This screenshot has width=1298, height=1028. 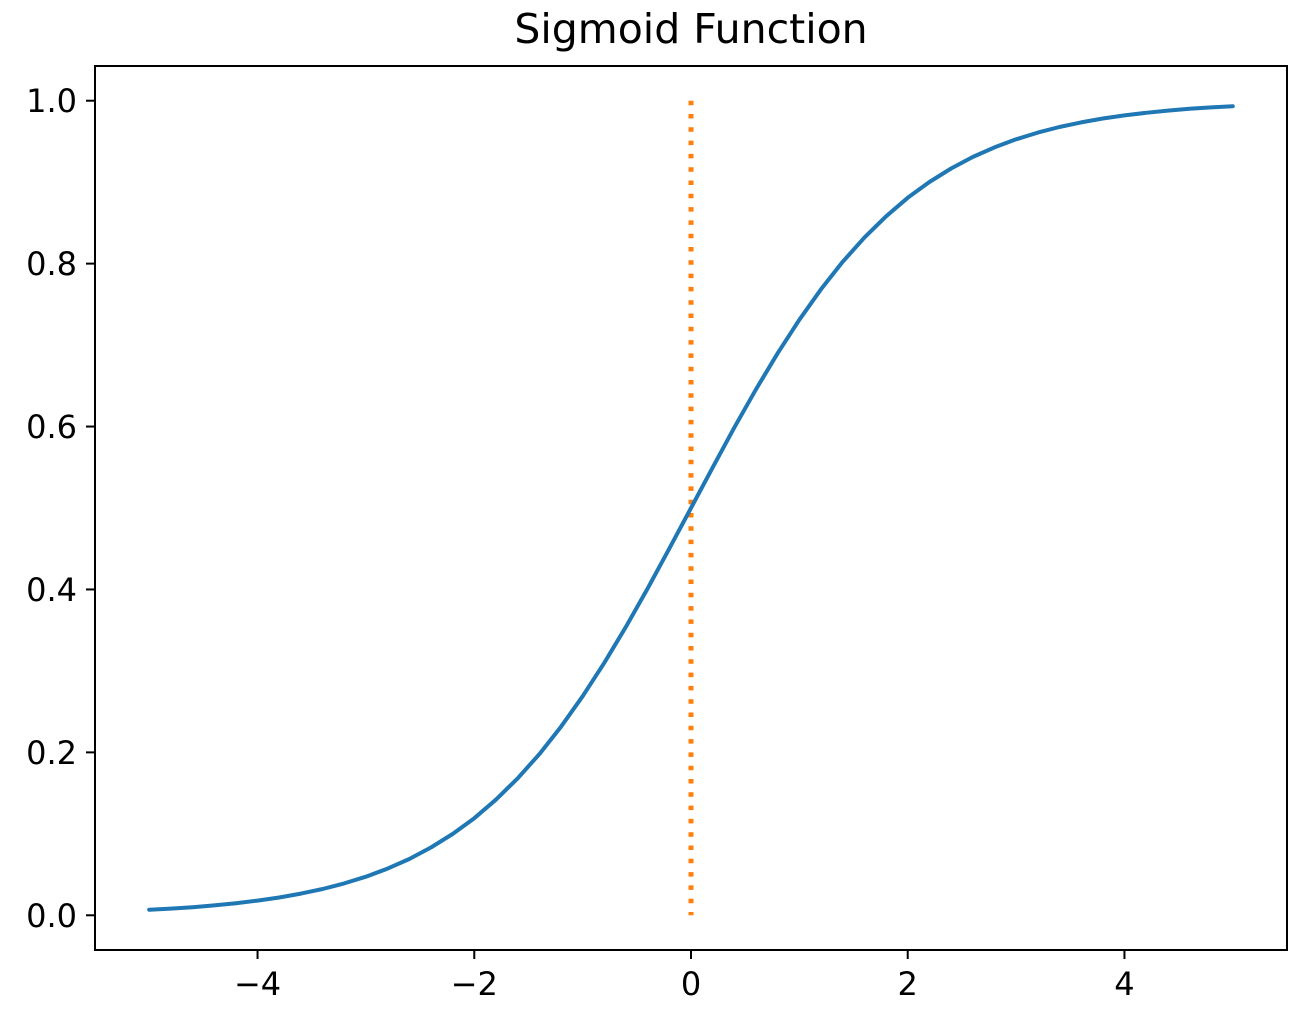 What do you see at coordinates (51, 753) in the screenshot?
I see `y-tick-label: 0.2` at bounding box center [51, 753].